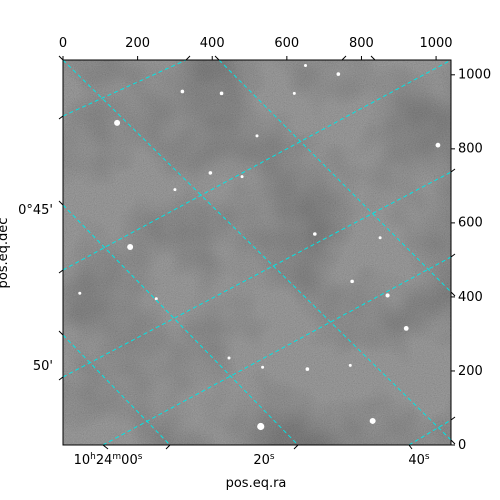 Image resolution: width=500 pixels, height=500 pixels. Describe the element at coordinates (419, 460) in the screenshot. I see `ra-tick-label: 40s` at that location.